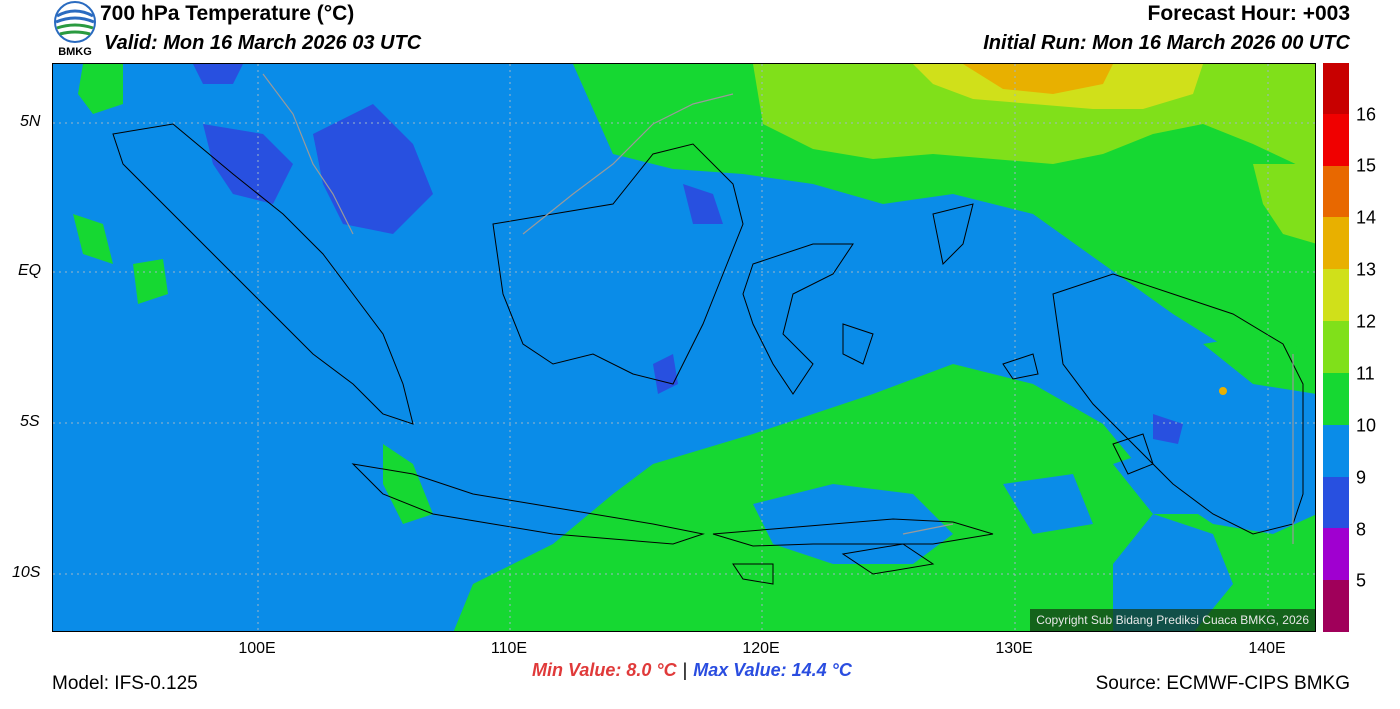 This screenshot has width=1400, height=709. Describe the element at coordinates (1366, 114) in the screenshot. I see `colorbar-label: 16` at that location.